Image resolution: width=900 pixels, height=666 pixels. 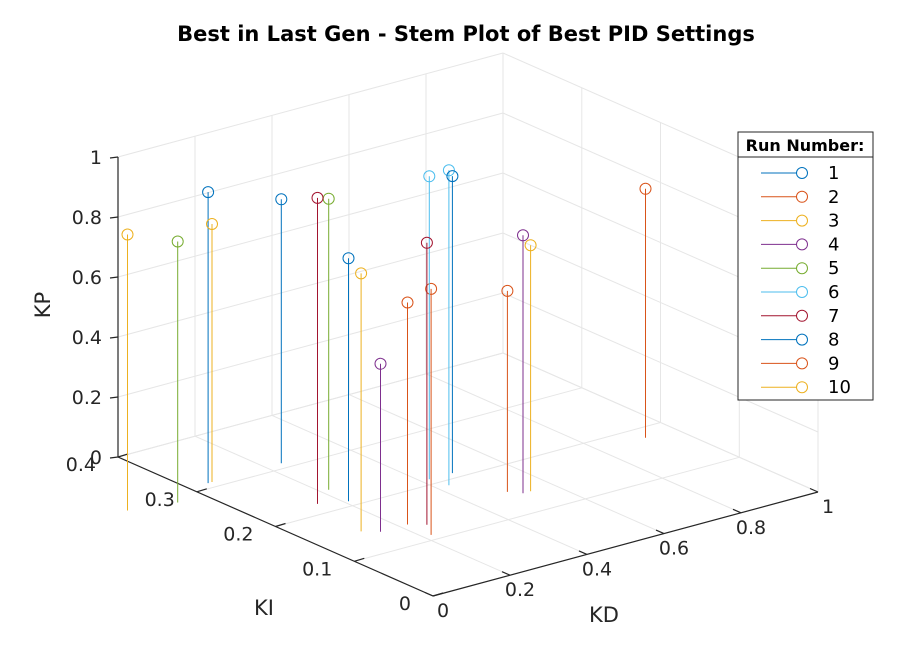 What do you see at coordinates (264, 608) in the screenshot?
I see `y-axis-label: KI` at bounding box center [264, 608].